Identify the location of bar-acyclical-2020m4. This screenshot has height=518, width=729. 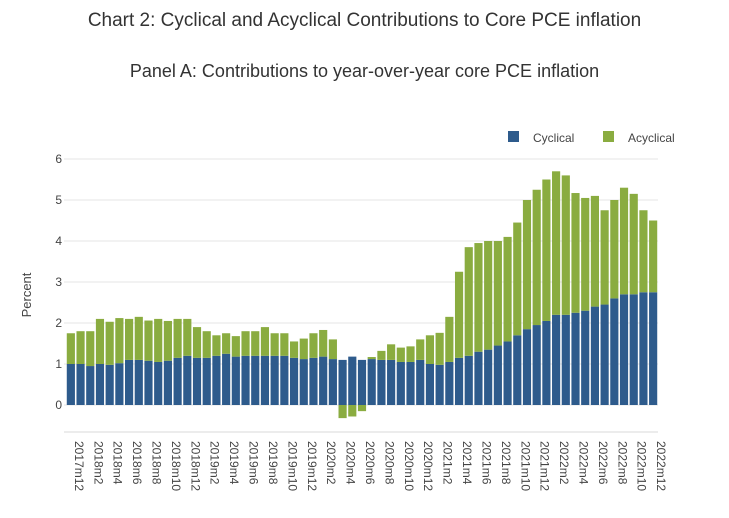
(342, 412).